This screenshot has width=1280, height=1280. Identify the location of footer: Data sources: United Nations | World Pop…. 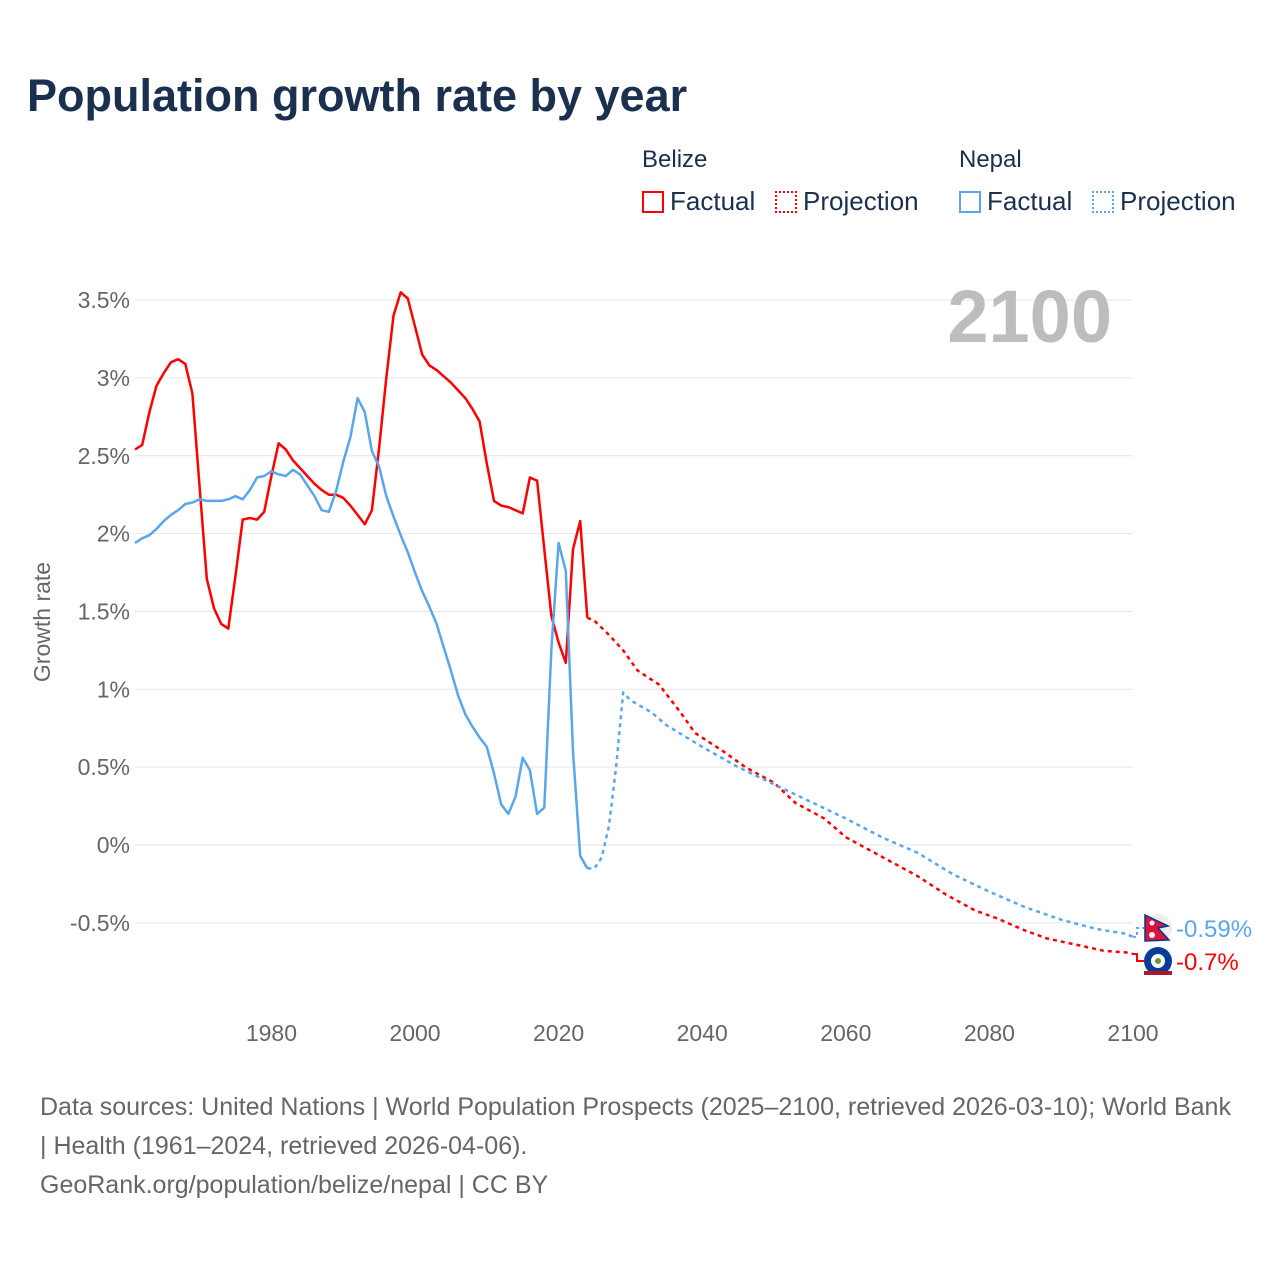
(640, 1146).